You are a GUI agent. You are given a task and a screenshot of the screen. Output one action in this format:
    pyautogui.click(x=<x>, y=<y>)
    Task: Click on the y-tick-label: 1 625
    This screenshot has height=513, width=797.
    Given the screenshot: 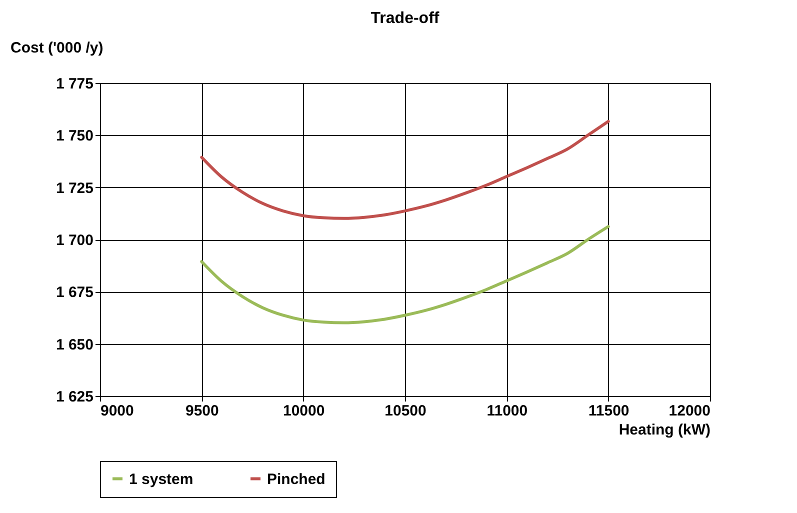 What is the action you would take?
    pyautogui.click(x=75, y=397)
    